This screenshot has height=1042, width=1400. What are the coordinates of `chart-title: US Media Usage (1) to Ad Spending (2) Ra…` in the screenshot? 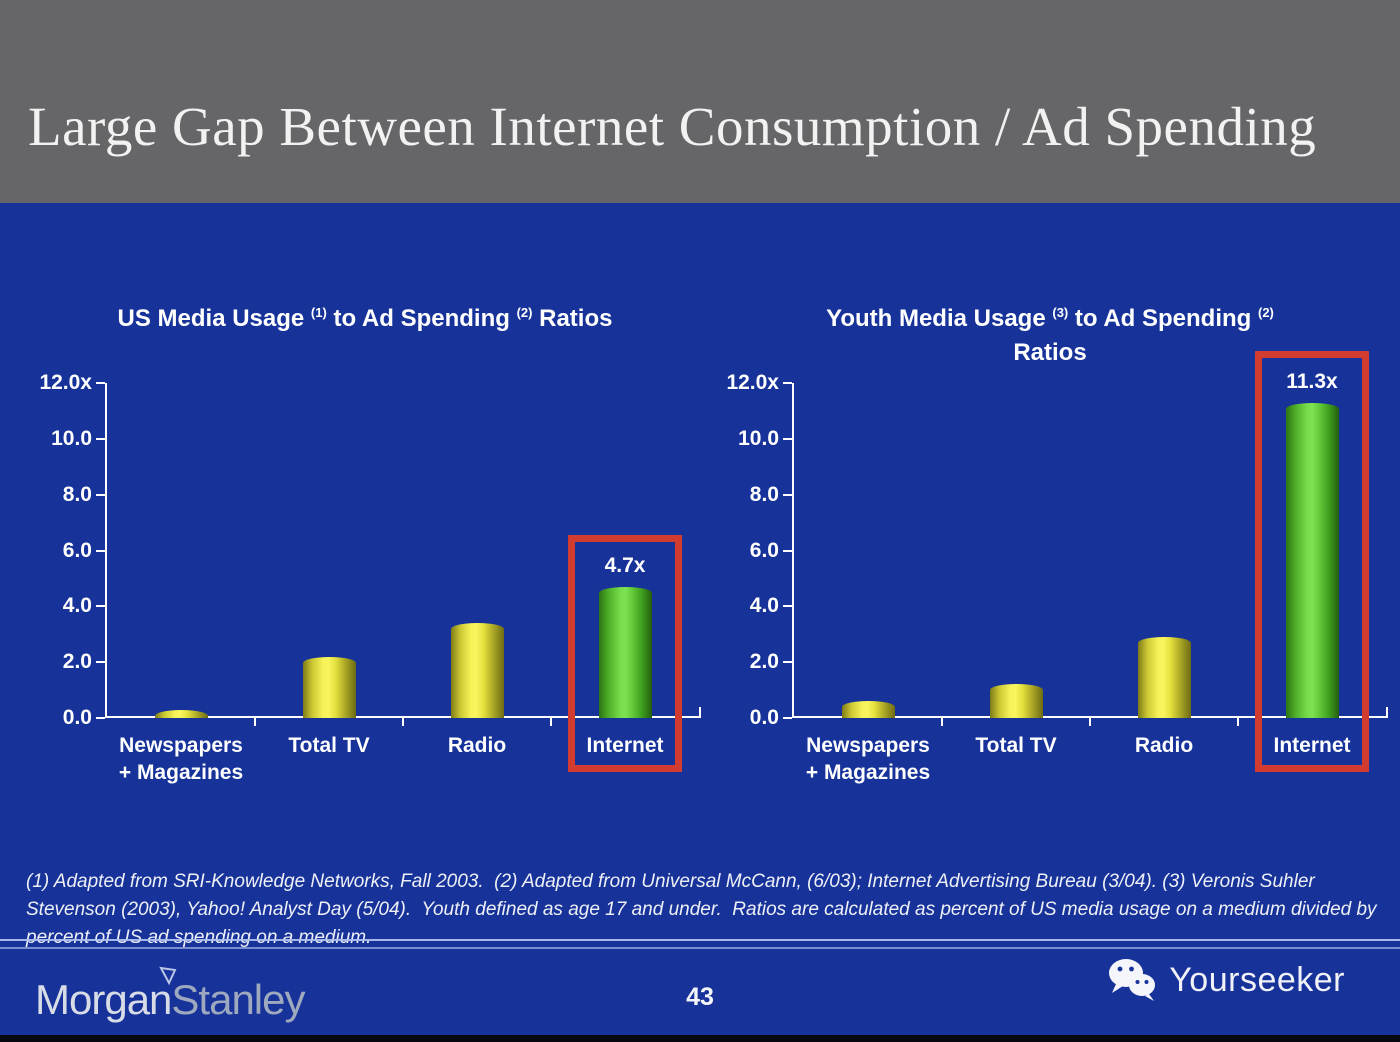 It's located at (365, 318).